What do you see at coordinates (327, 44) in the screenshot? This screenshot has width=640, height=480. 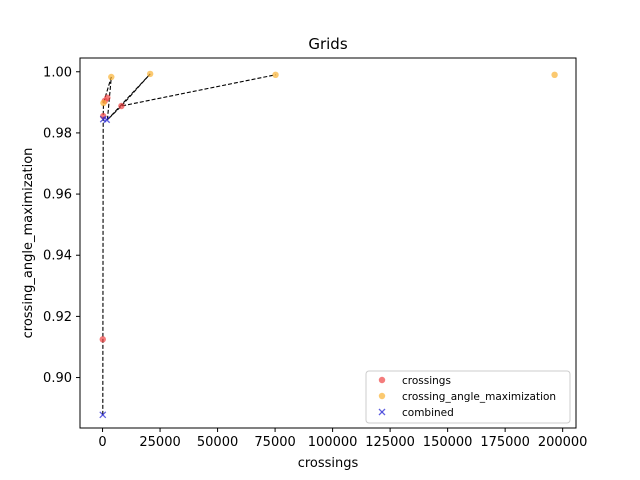 I see `chart-title: Grids` at bounding box center [327, 44].